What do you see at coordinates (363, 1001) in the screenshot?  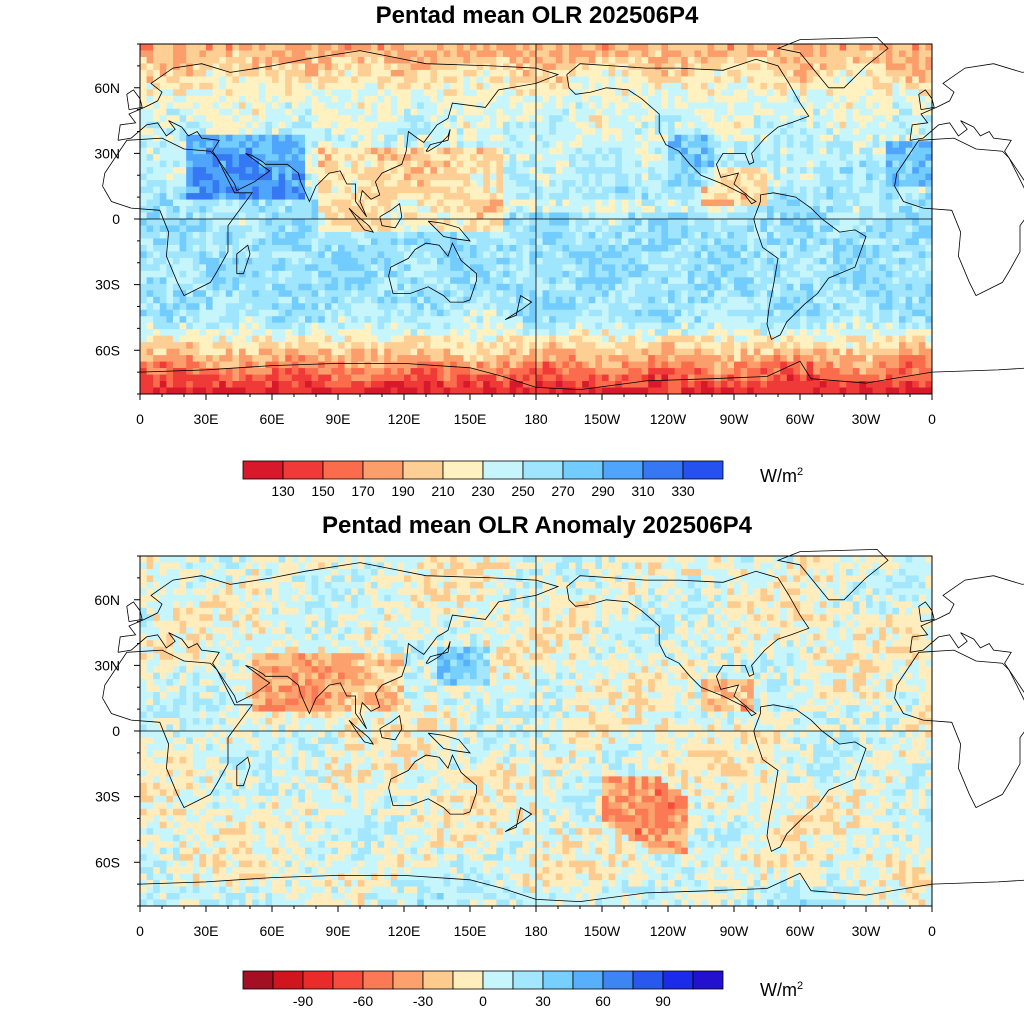 I see `colorbar-label: -60` at bounding box center [363, 1001].